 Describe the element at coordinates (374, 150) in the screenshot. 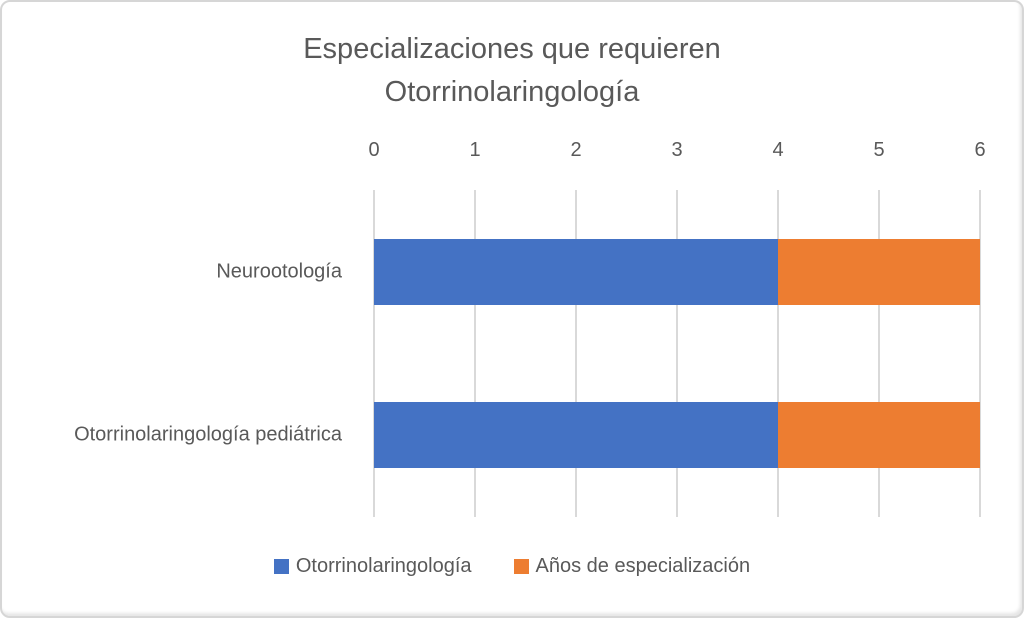

I see `x-tick-label: 0` at that location.